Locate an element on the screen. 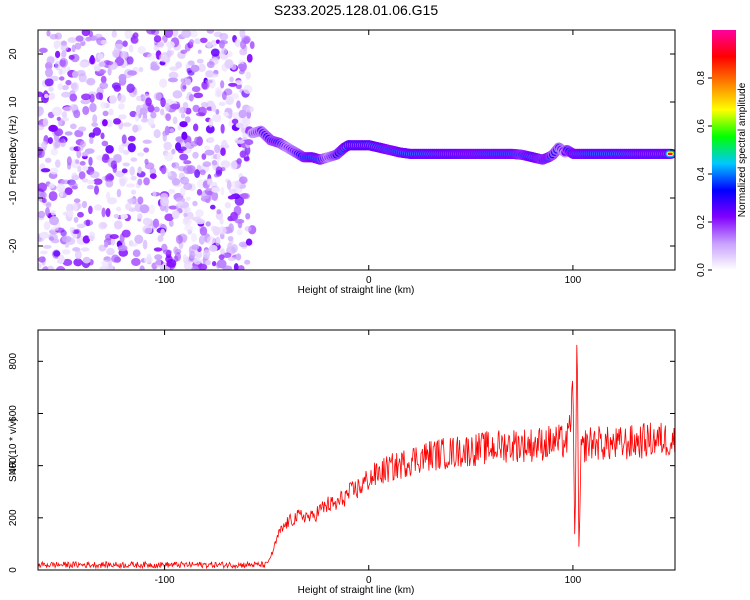 This screenshot has width=750, height=600. colorbar-ticks: 0.0 0.2 0.4 0.6 0.8 is located at coordinates (704, 174).